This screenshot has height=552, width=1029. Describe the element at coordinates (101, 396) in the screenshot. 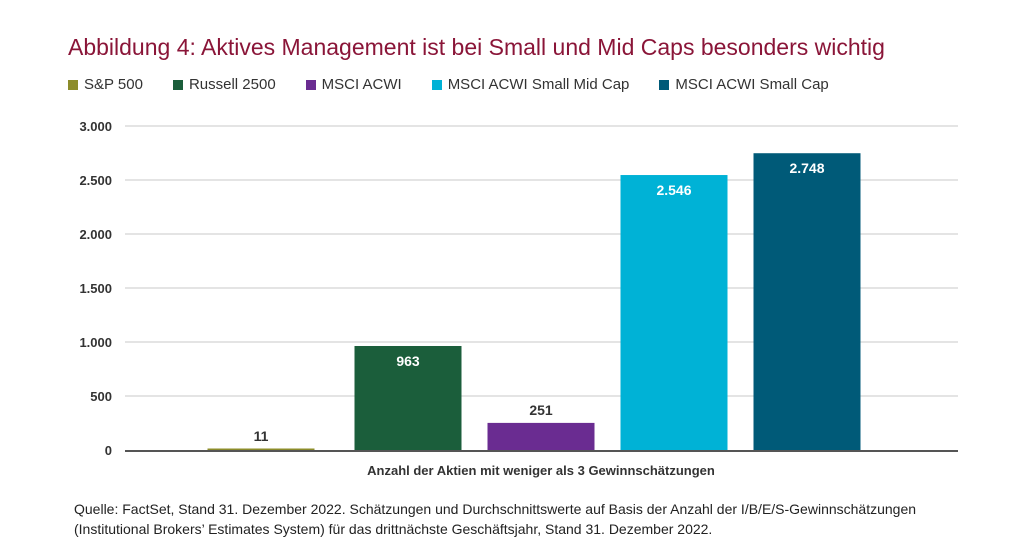

I see `y-tick-label: 500` at that location.